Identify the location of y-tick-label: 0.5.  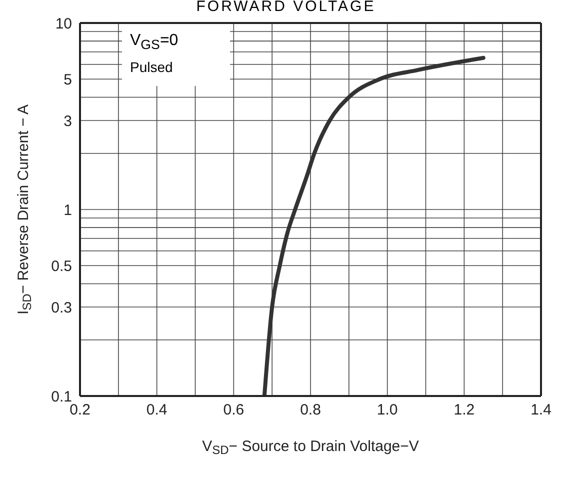
(61, 266).